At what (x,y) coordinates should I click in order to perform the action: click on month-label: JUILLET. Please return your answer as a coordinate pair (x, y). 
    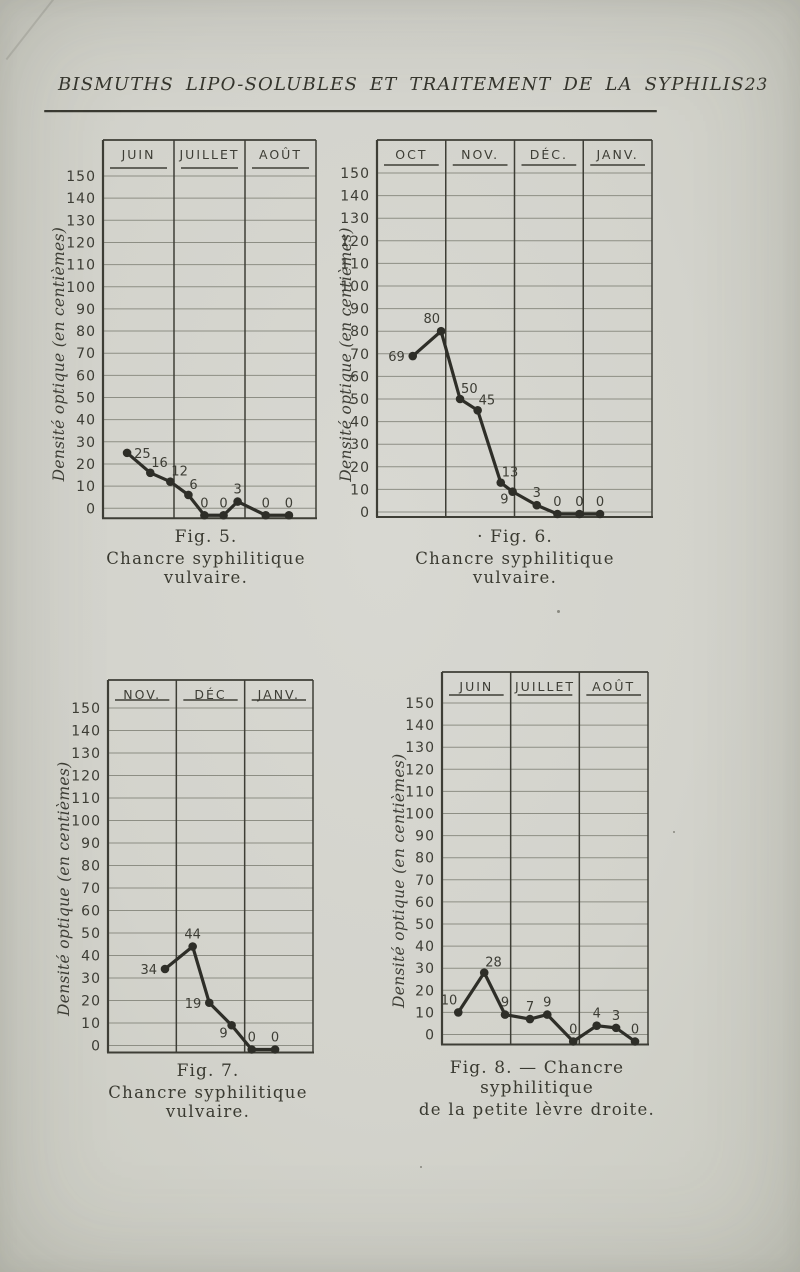
    Looking at the image, I should click on (544, 686).